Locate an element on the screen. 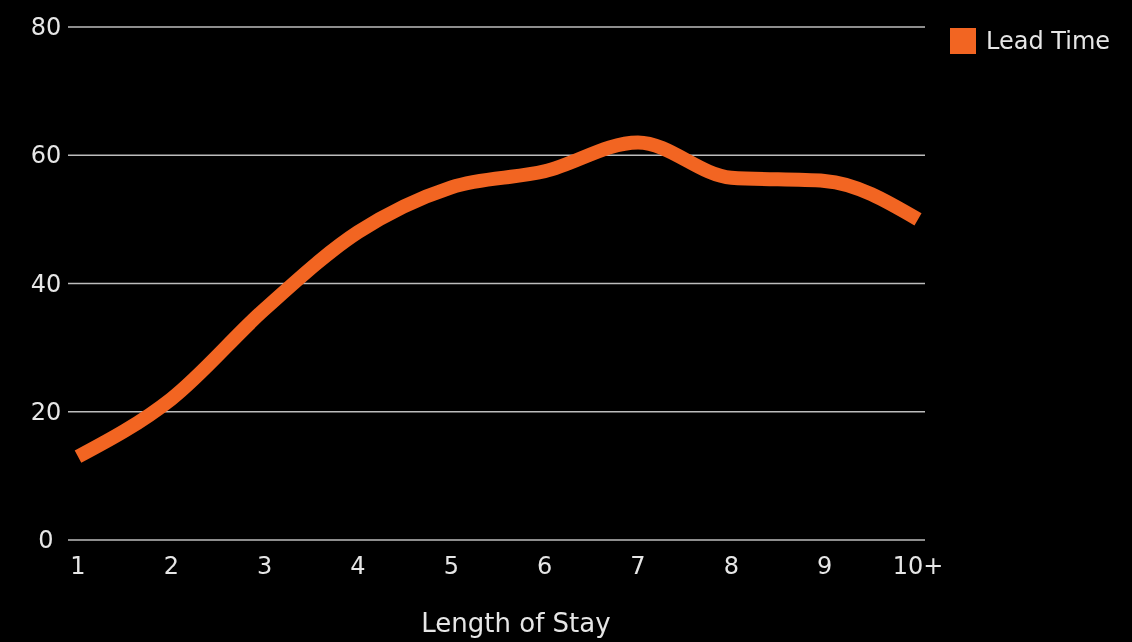  x-tick-label: 8 is located at coordinates (731, 566).